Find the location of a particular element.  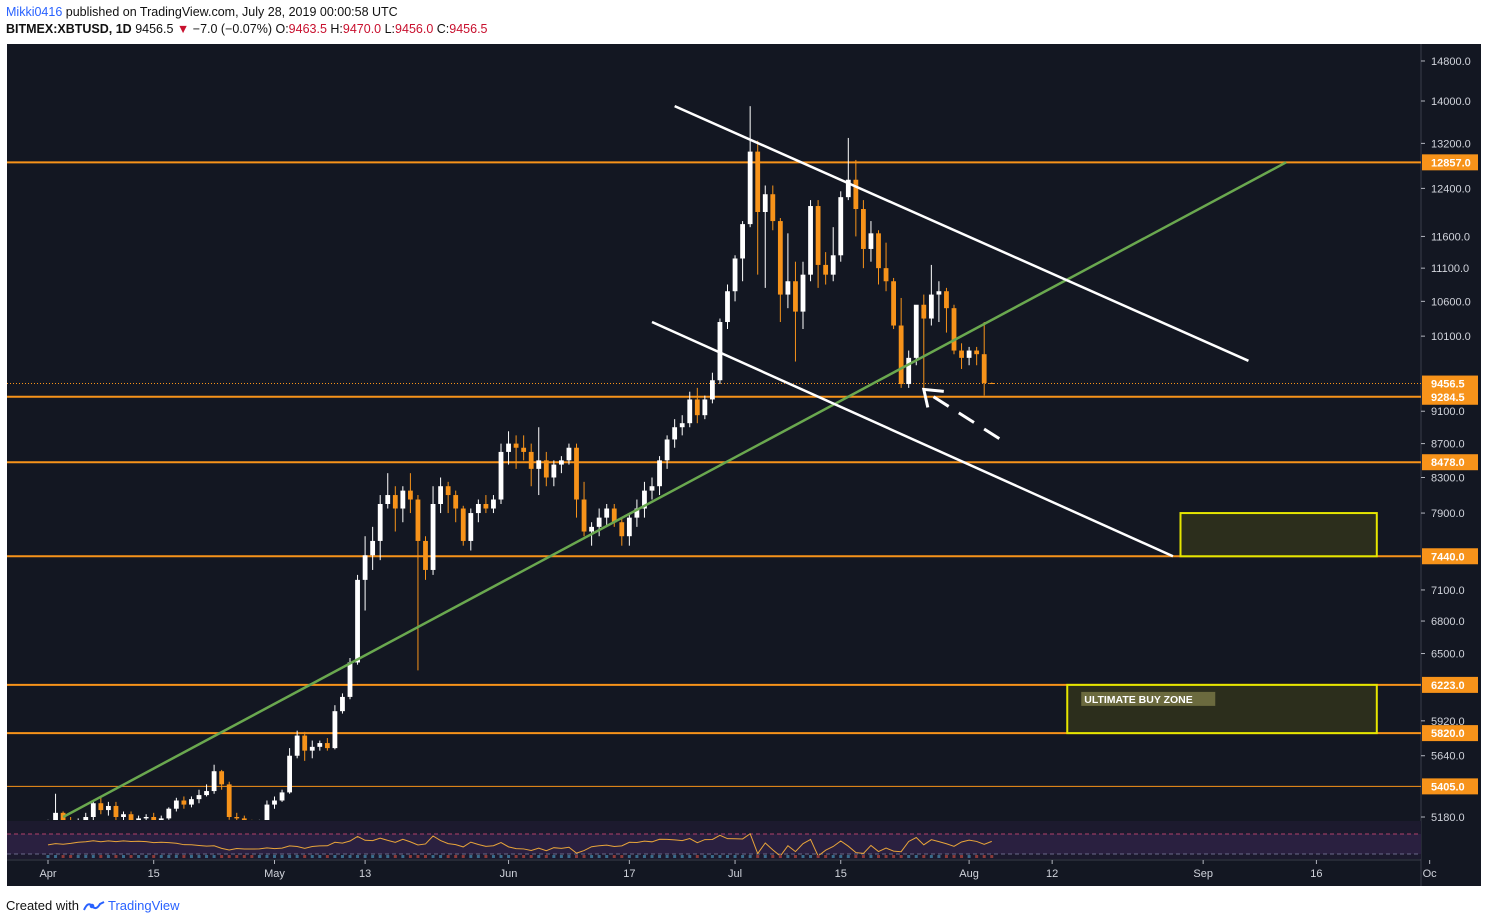

symbol-label: BITMEX:XBTUSD, 1D is located at coordinates (69, 29).